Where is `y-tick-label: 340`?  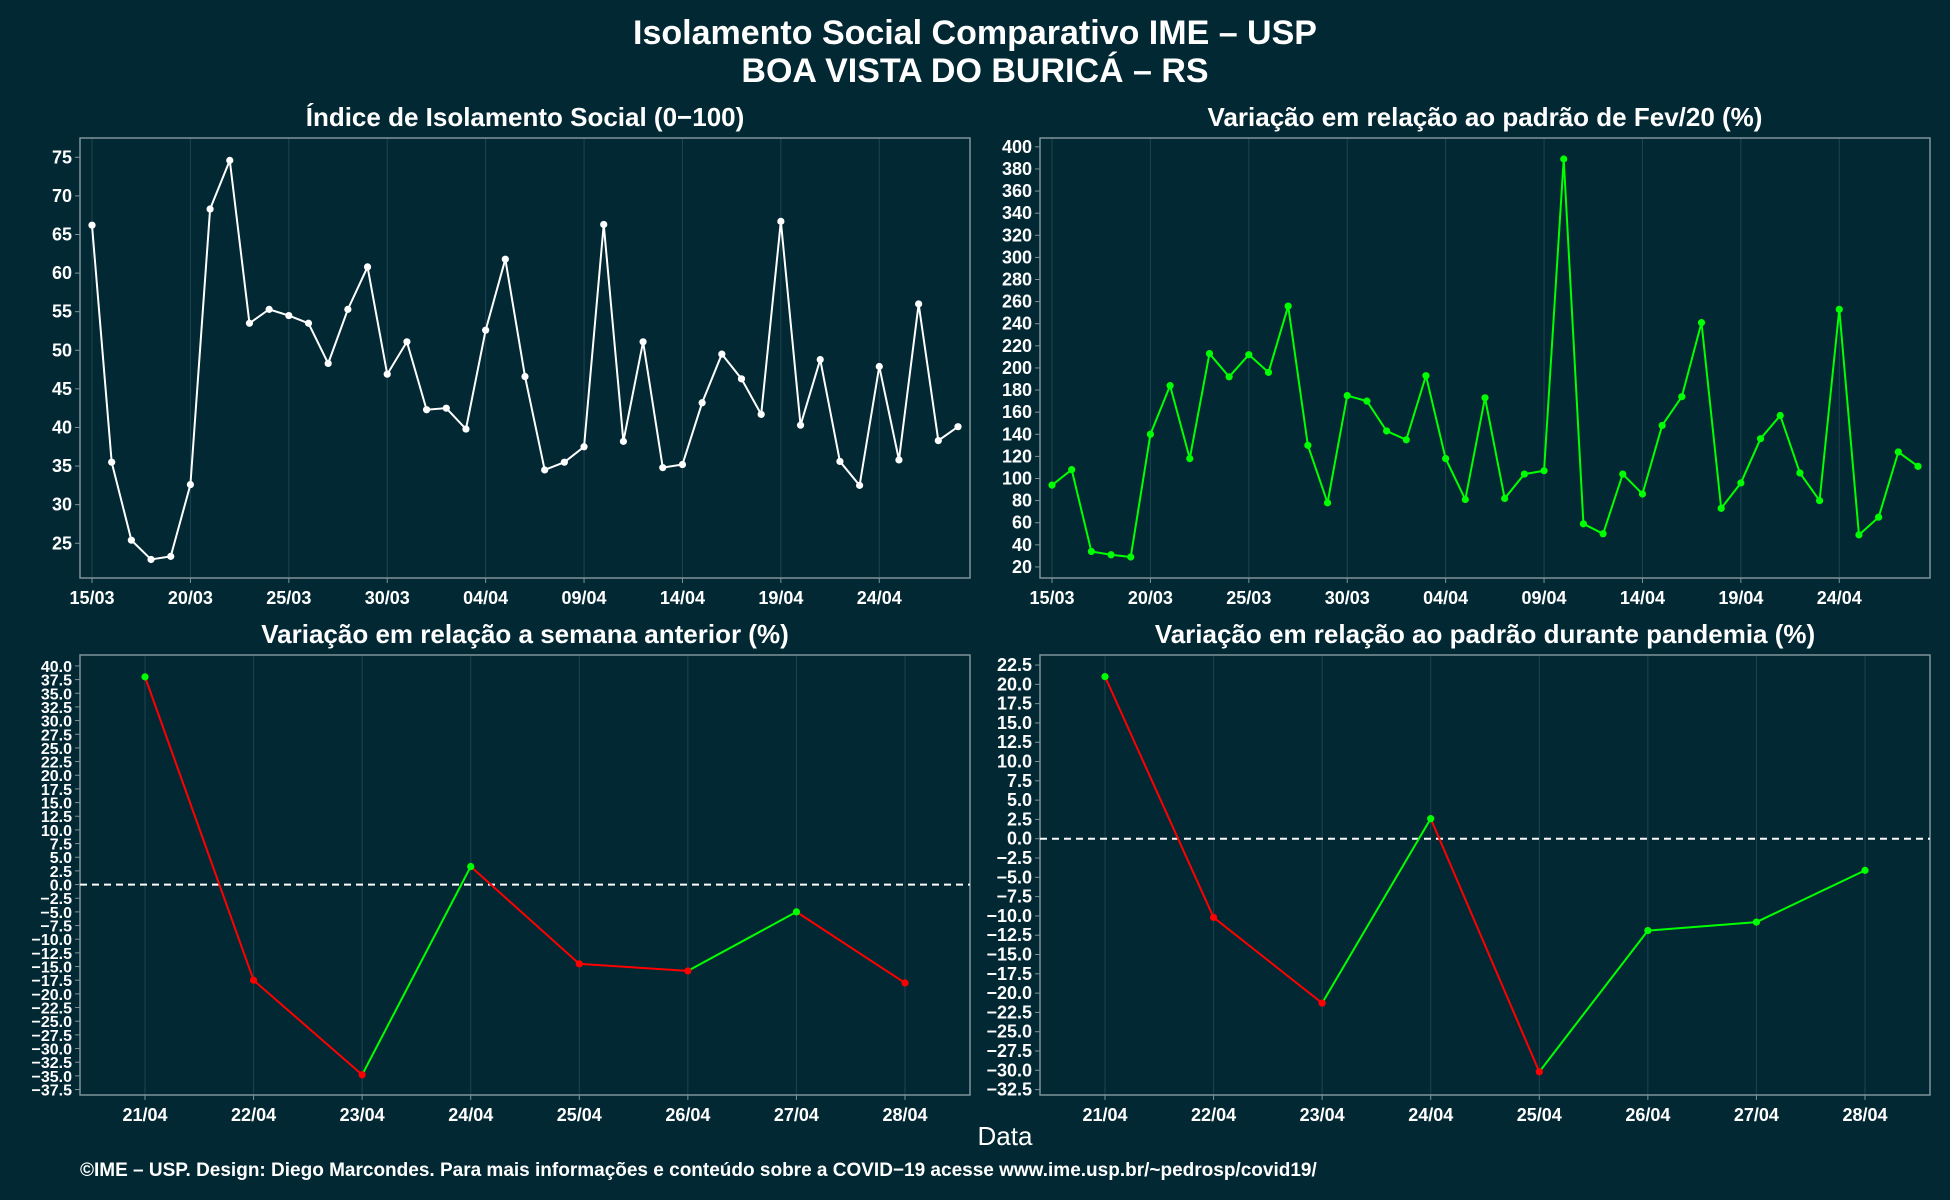
y-tick-label: 340 is located at coordinates (1017, 213).